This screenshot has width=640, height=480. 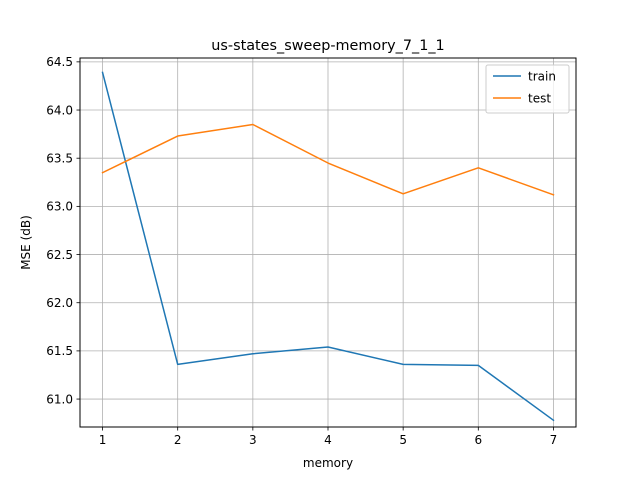 I want to click on y-tick-label: 63.0, so click(x=59, y=207).